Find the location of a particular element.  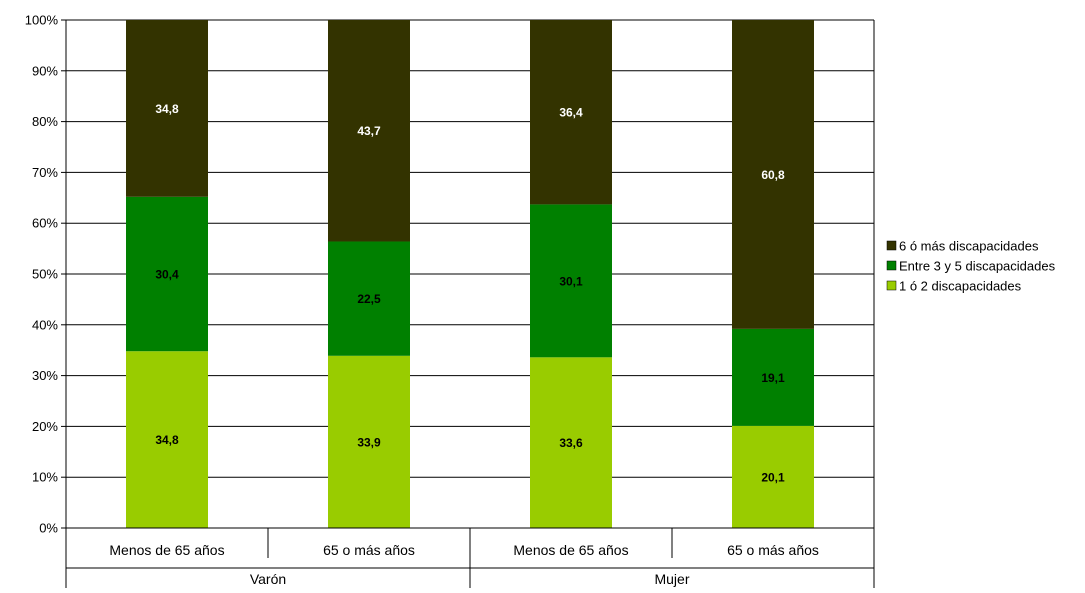

data-label: 36,4 is located at coordinates (571, 113).